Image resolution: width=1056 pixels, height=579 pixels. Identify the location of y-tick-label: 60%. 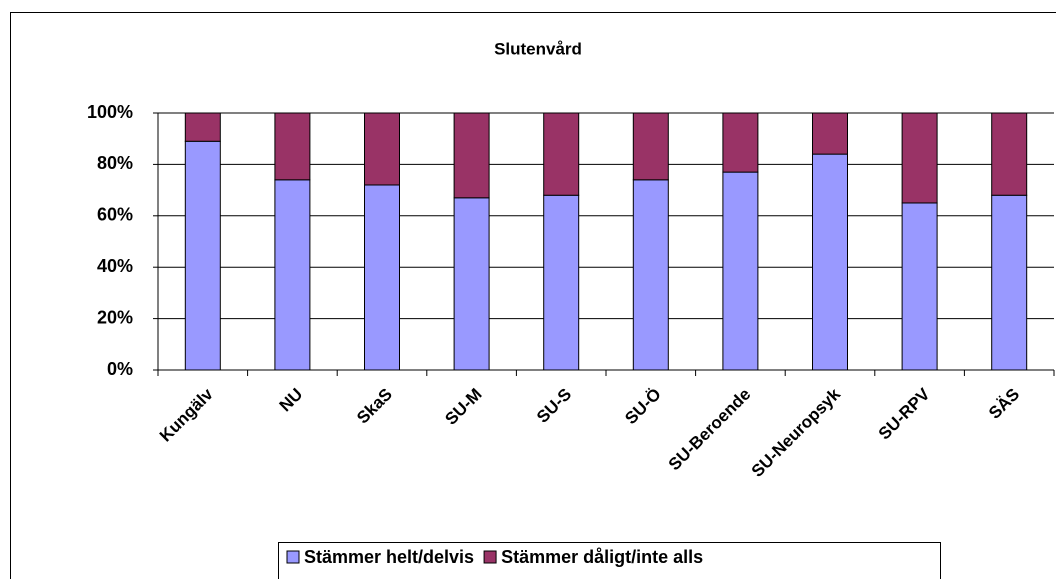
(115, 215).